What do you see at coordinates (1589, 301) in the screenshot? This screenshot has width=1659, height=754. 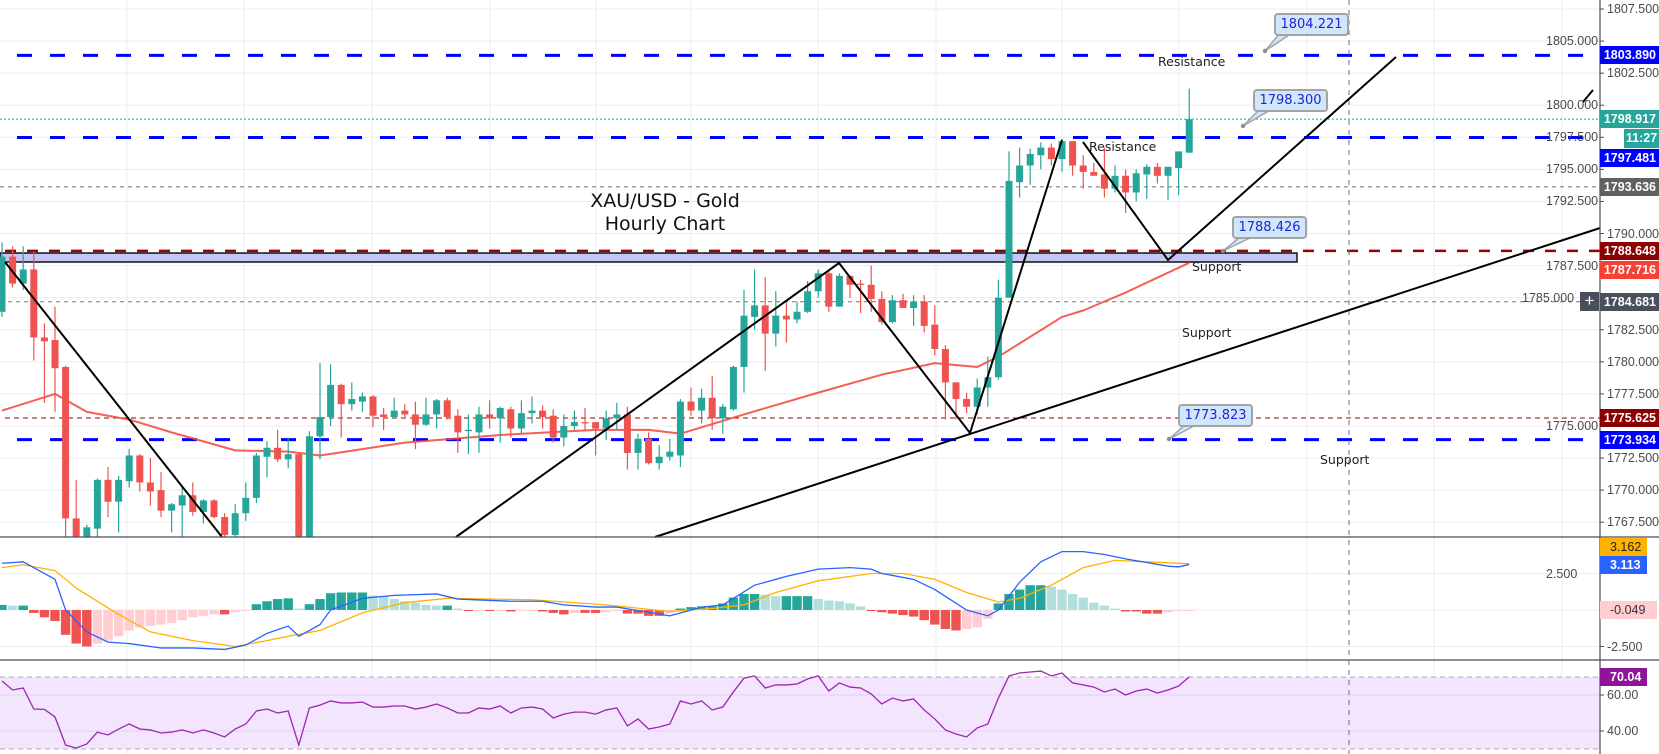 I see `crosshair-add-button: +` at bounding box center [1589, 301].